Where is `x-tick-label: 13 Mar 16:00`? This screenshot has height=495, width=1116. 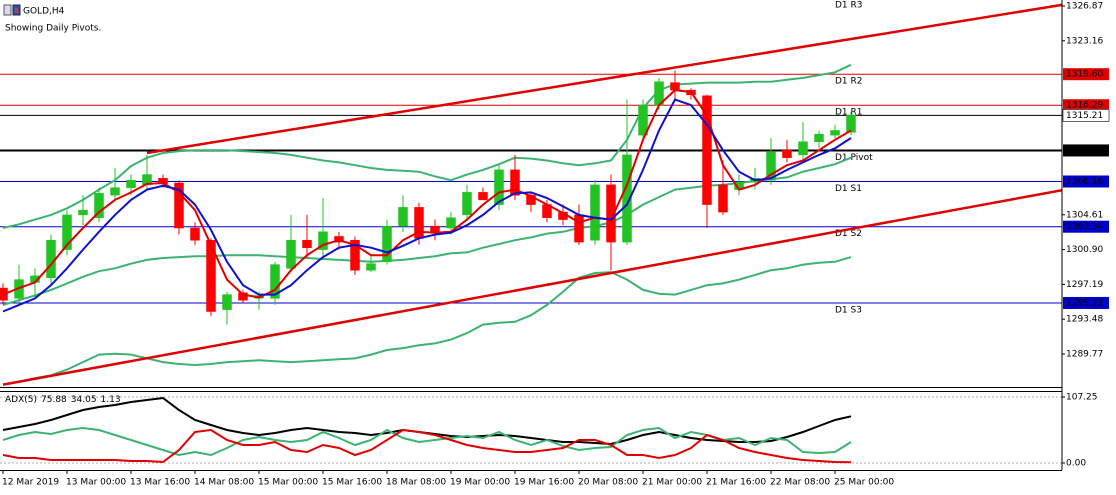 x-tick-label: 13 Mar 16:00 is located at coordinates (160, 483).